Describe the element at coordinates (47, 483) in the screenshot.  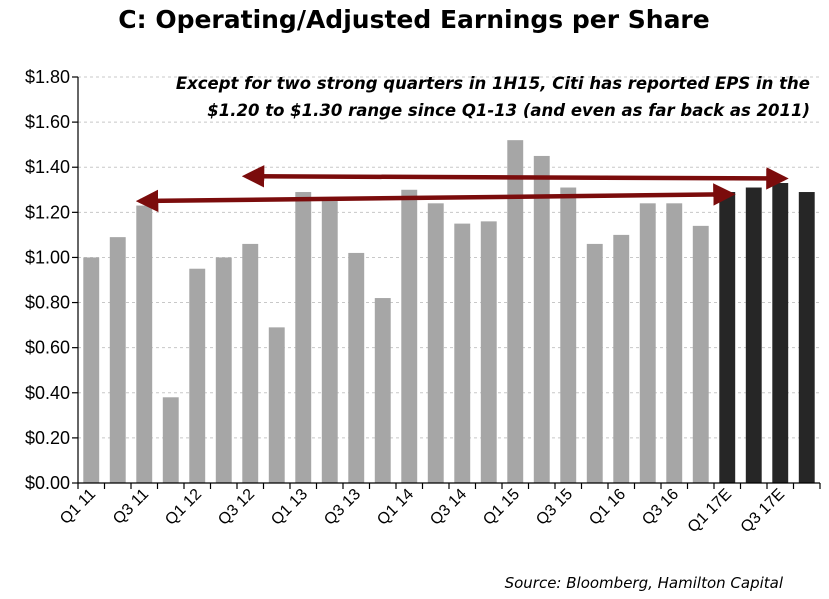
I see `y-tick-label: $0.00` at that location.